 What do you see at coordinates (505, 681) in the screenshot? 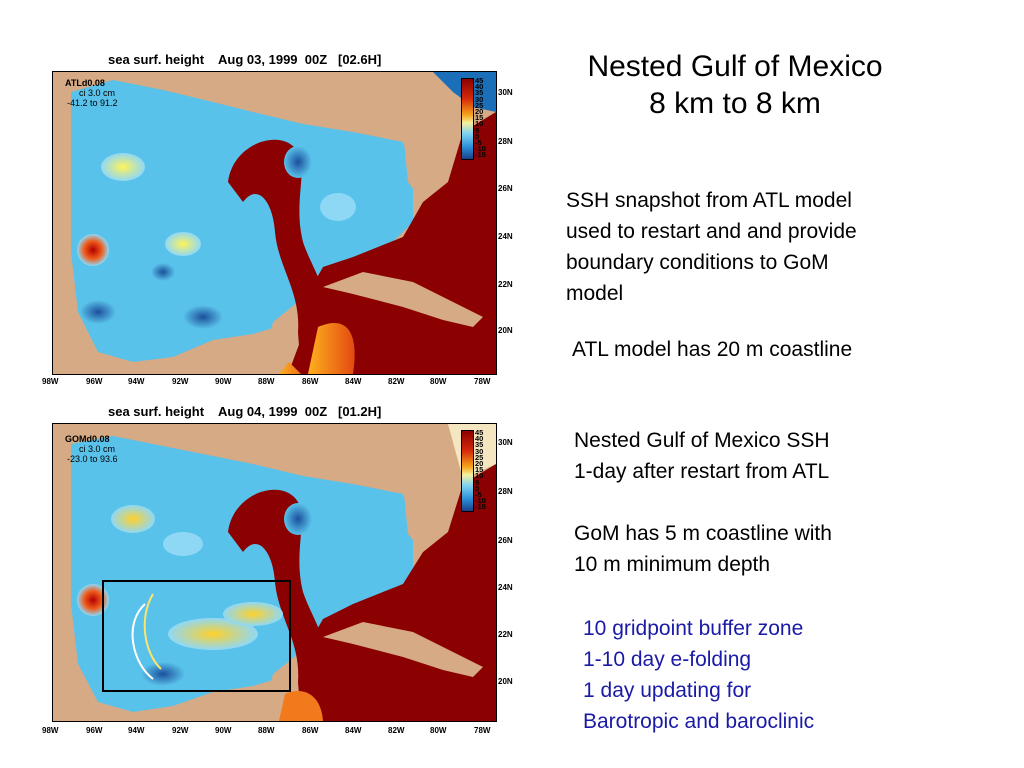
I see `map2-lat-20n: 20N` at bounding box center [505, 681].